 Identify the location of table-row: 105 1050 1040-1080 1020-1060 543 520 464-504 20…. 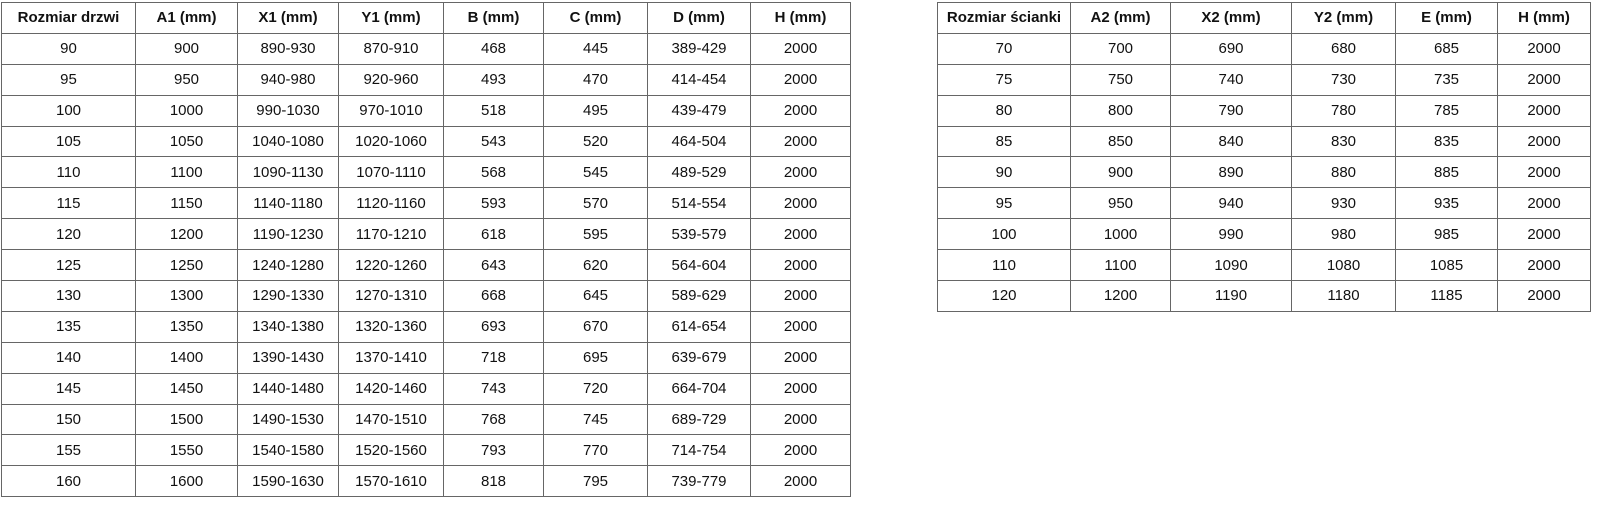
(426, 141).